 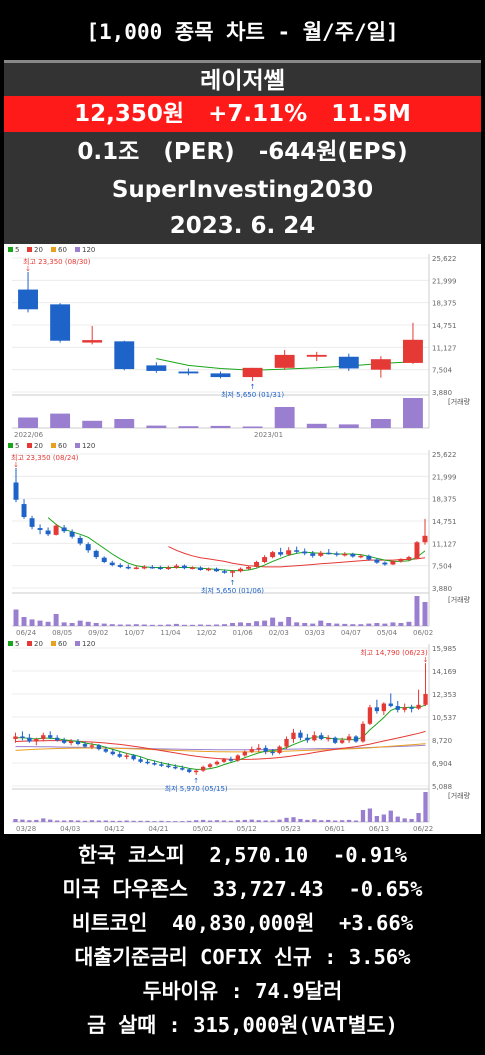 What do you see at coordinates (17, 446) in the screenshot?
I see `legend-label-ma5: 5` at bounding box center [17, 446].